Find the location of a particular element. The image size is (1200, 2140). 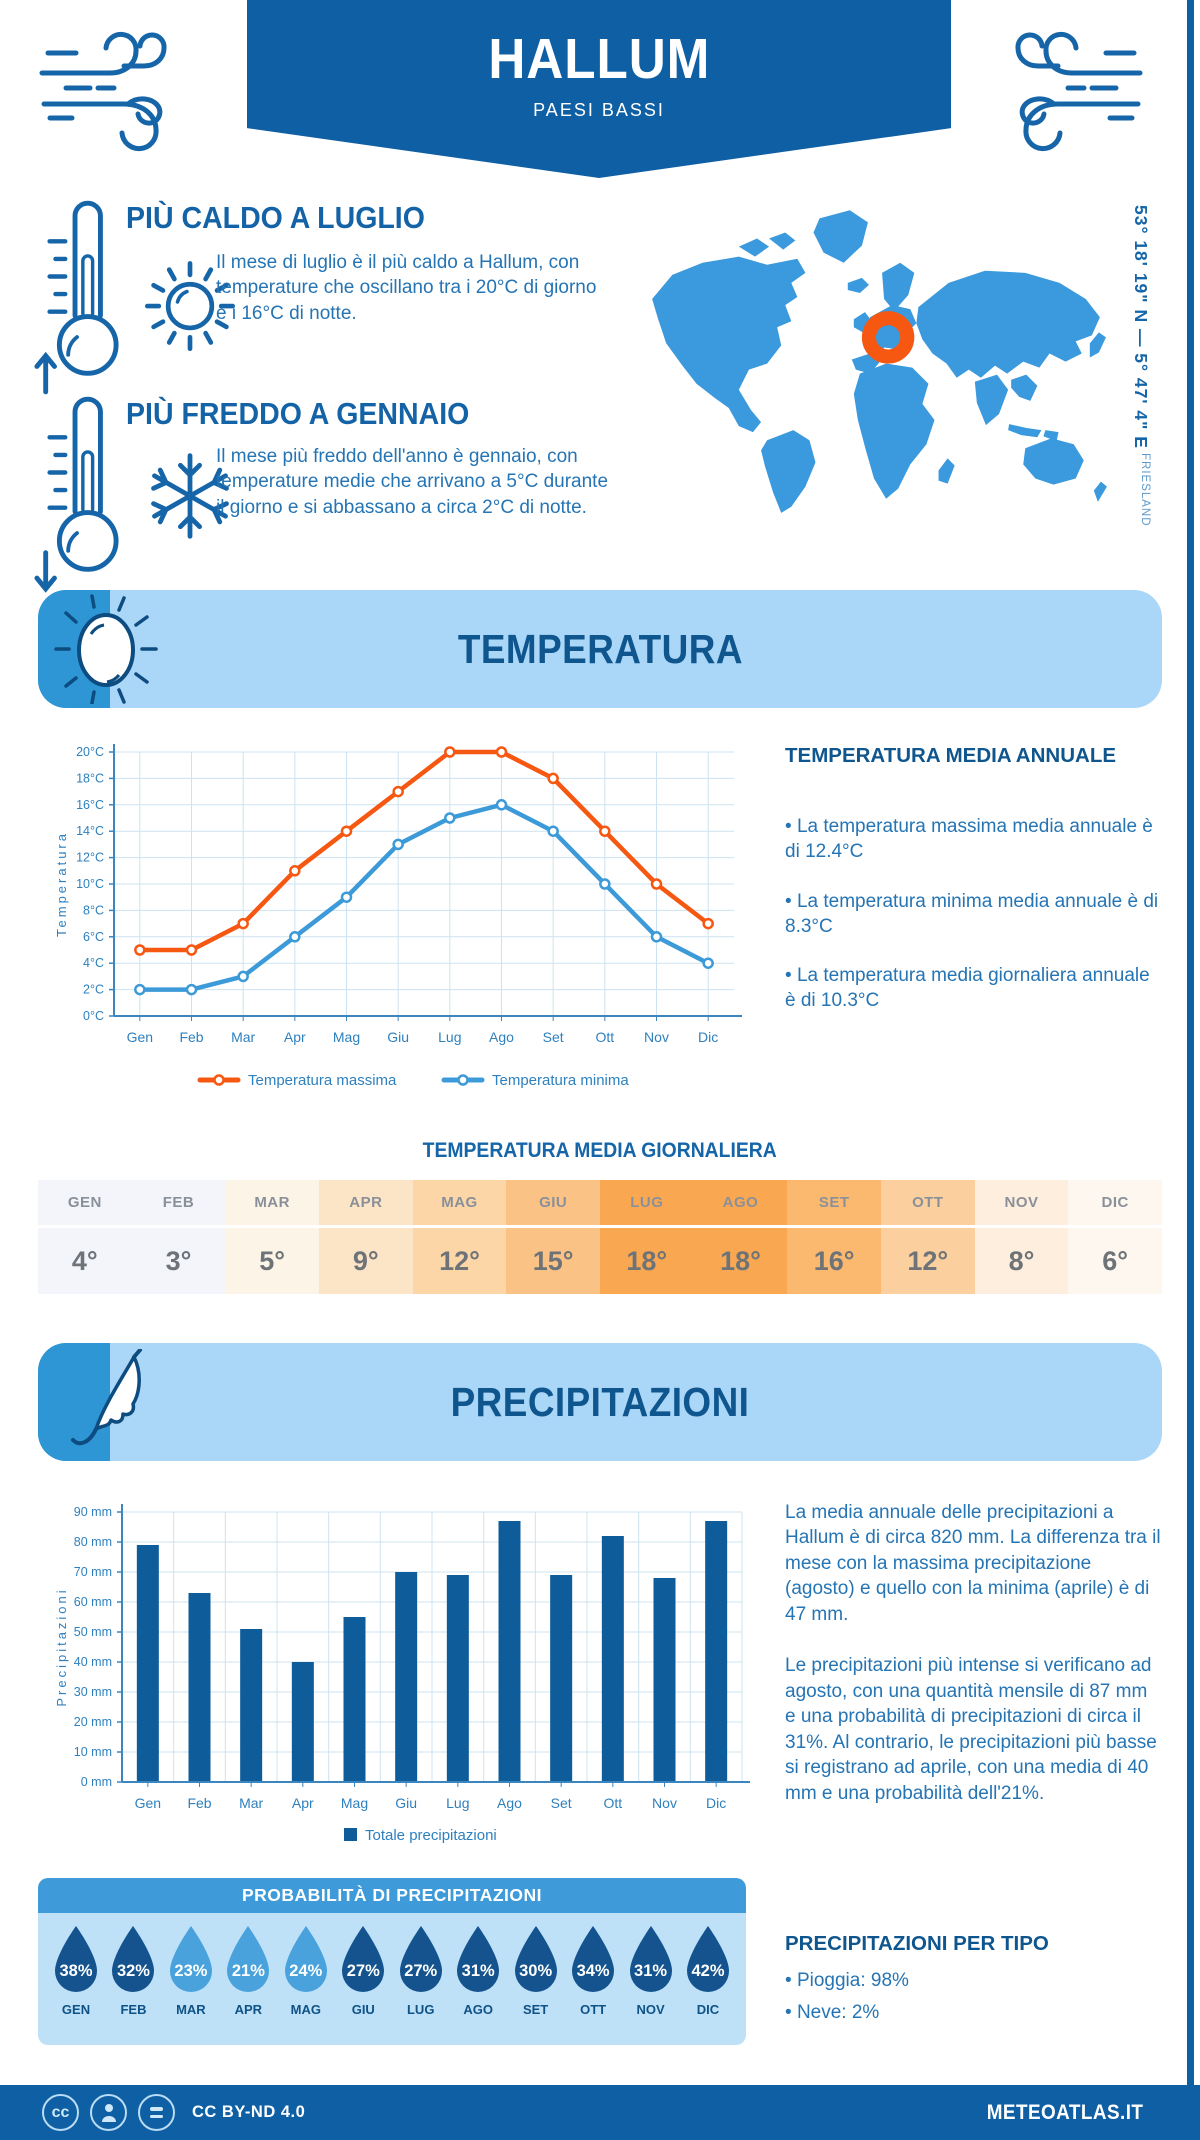

header-banner: HALLUM PAESI BASSI is located at coordinates (599, 89).